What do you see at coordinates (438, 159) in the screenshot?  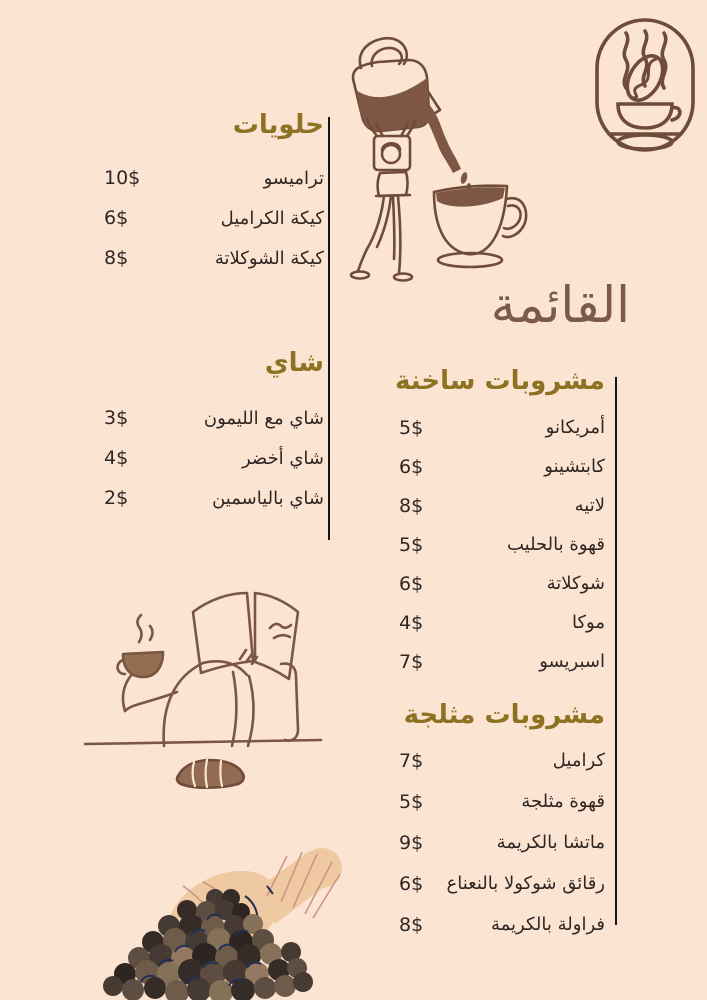 I see `pouring-coffee-illustration` at bounding box center [438, 159].